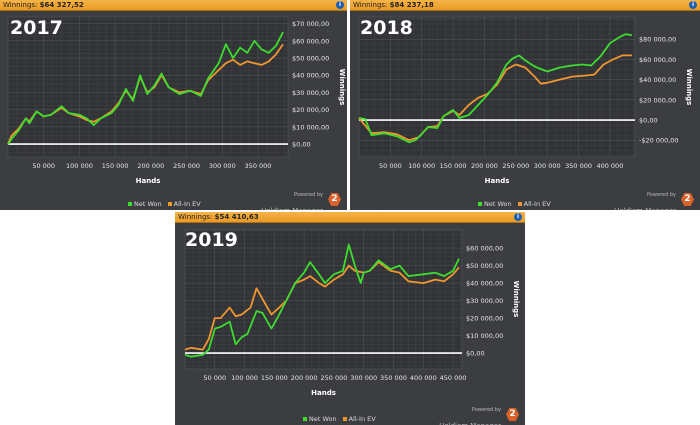  Describe the element at coordinates (453, 378) in the screenshot. I see `x-tick-label: 450 000` at that location.